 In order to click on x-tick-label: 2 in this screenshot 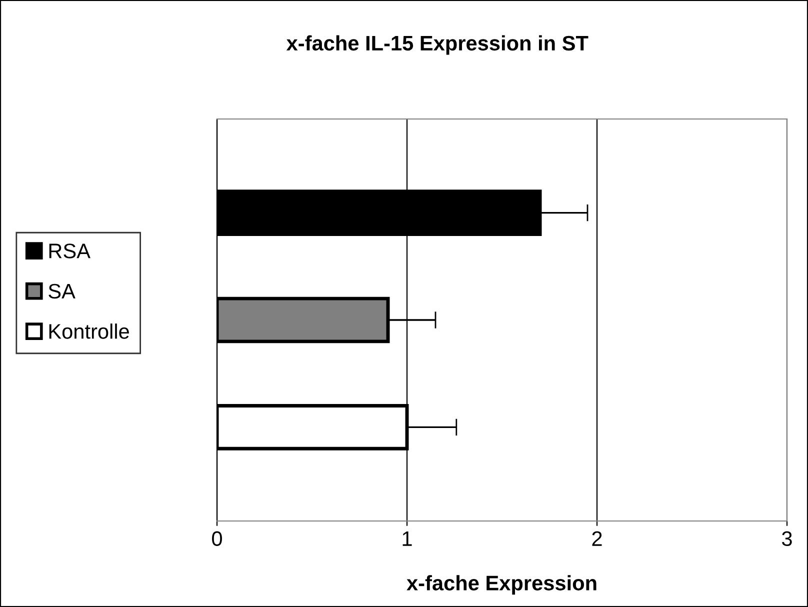, I will do `click(597, 538)`.